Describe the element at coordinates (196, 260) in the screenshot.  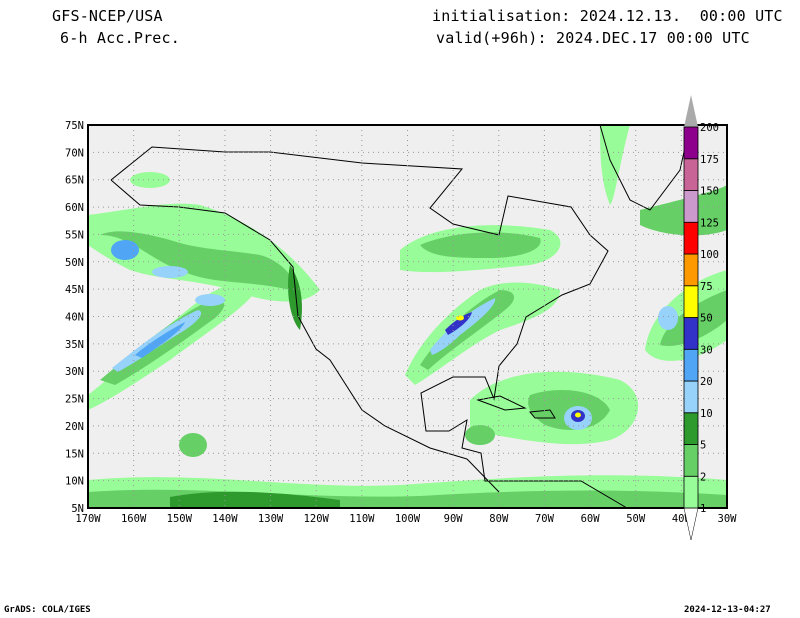
I see `precip-area-nepacific-mid` at that location.